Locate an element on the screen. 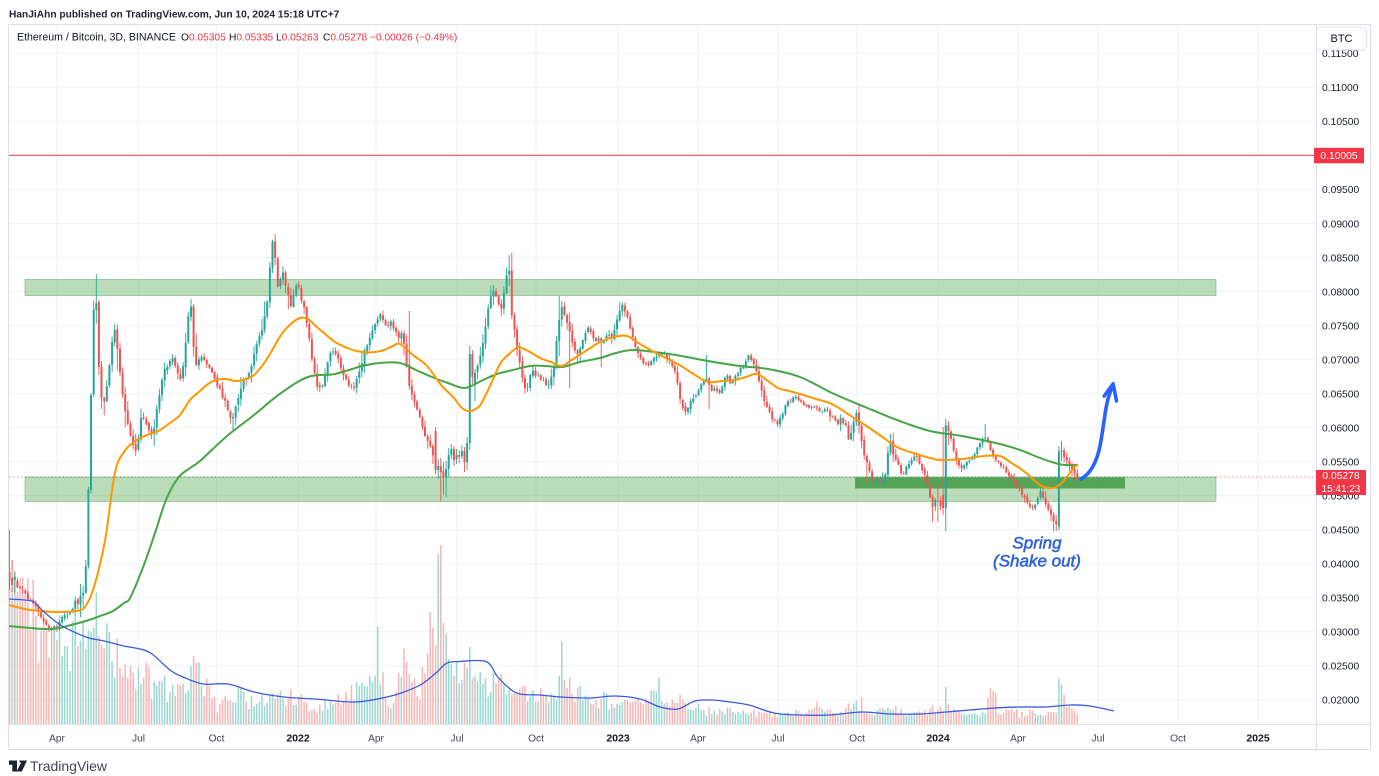 The image size is (1379, 776). svg-text: Spring is located at coordinates (1037, 543).